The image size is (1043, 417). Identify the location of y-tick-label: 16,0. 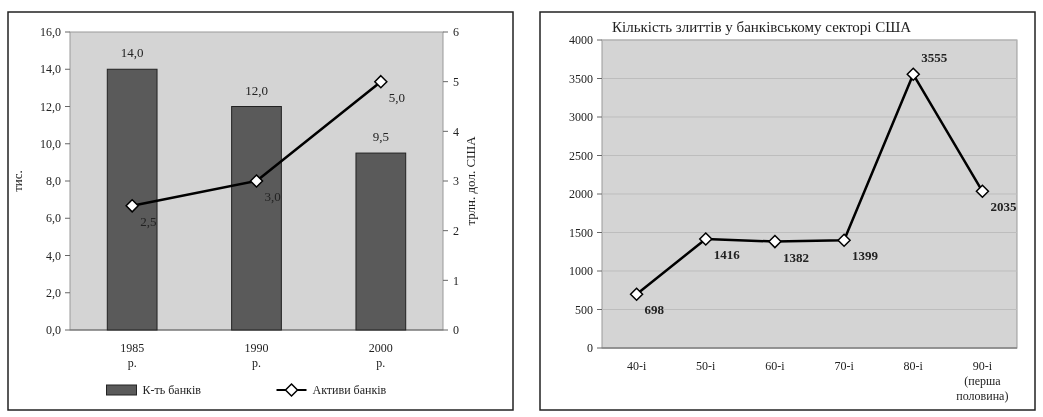
(50, 32).